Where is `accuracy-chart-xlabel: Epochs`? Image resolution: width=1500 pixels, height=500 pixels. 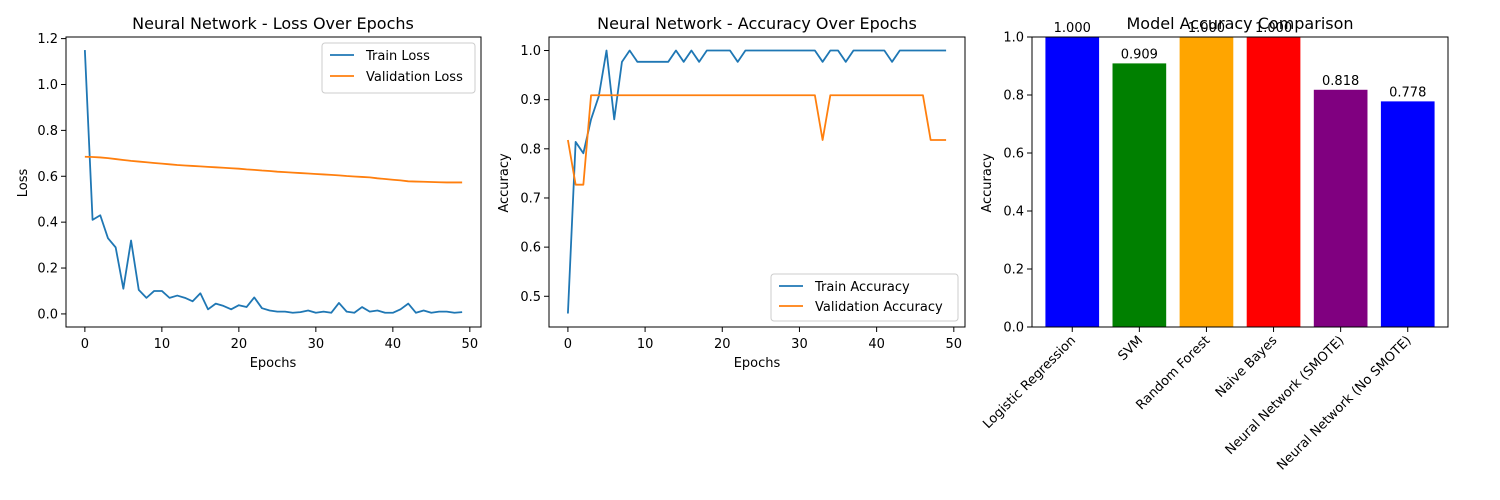
accuracy-chart-xlabel: Epochs is located at coordinates (757, 363).